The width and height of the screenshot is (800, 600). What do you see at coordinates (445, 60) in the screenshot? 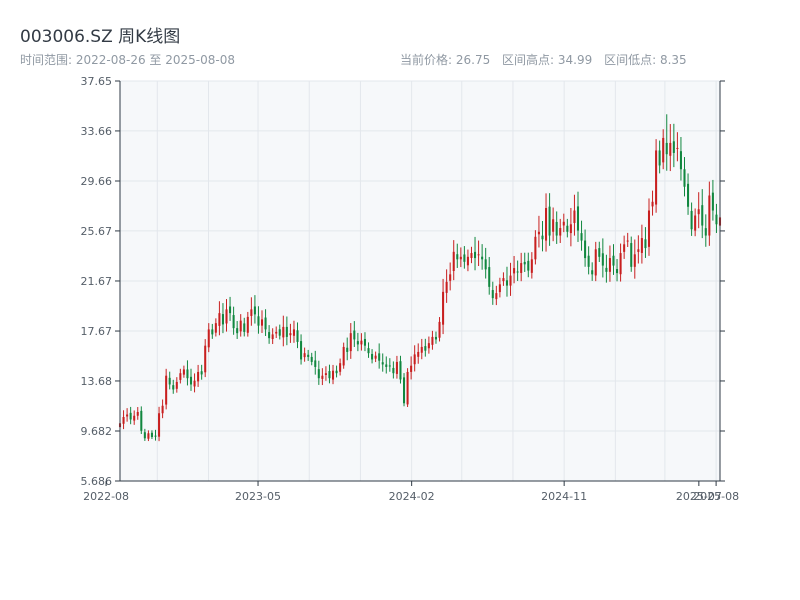
I see `current-price-stat: 当前价格: 26.75` at bounding box center [445, 60].